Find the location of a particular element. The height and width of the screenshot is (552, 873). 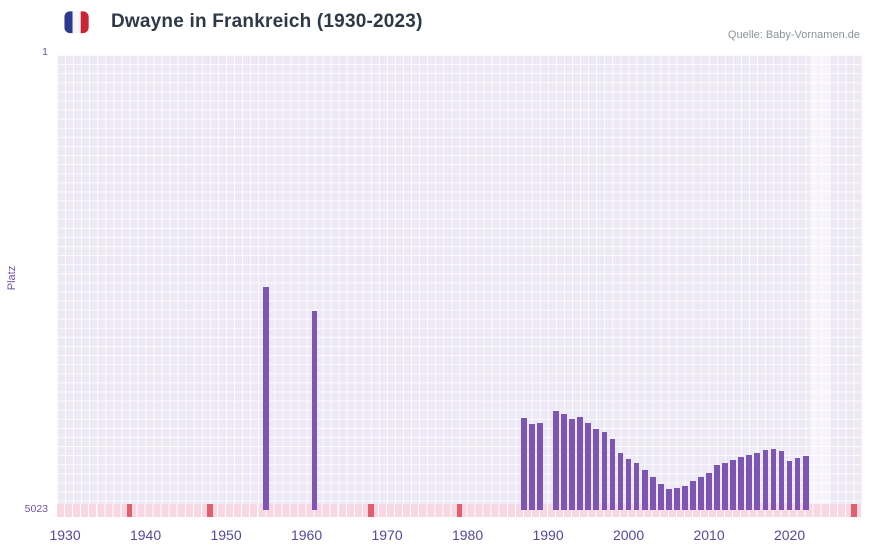

x-tick-1930: 1930 is located at coordinates (65, 535).